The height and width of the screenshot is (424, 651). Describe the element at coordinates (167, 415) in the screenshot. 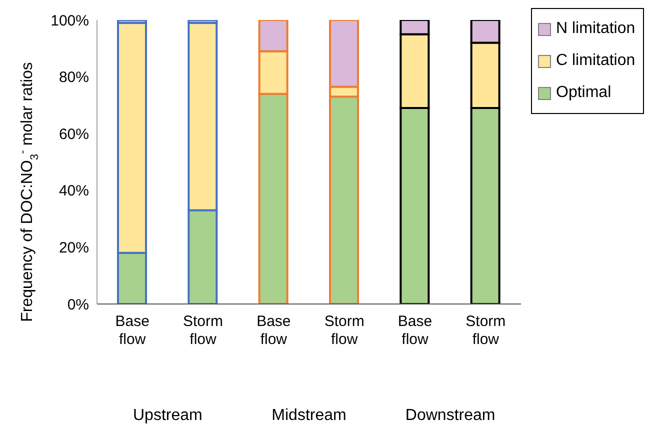

I see `text: Upstream` at that location.